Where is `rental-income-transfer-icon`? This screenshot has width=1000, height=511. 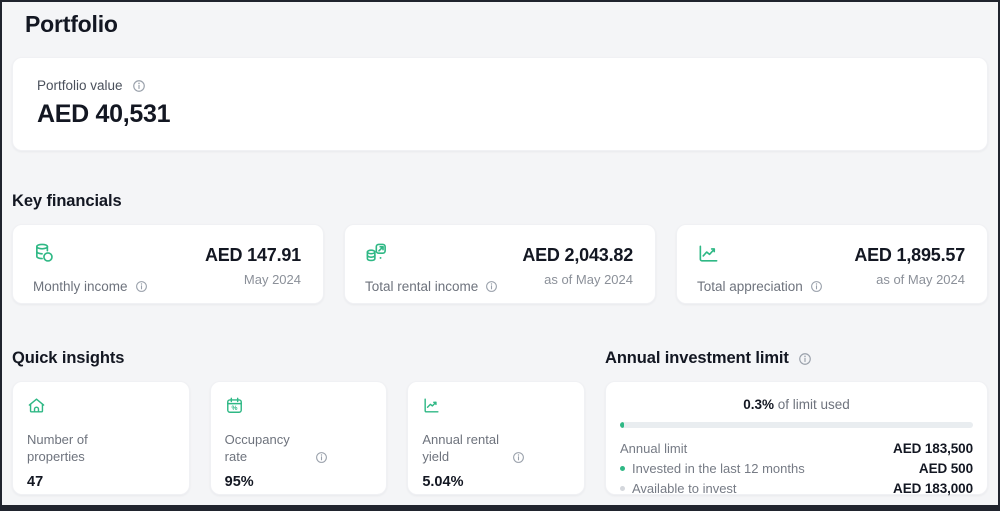 rental-income-transfer-icon is located at coordinates (376, 253).